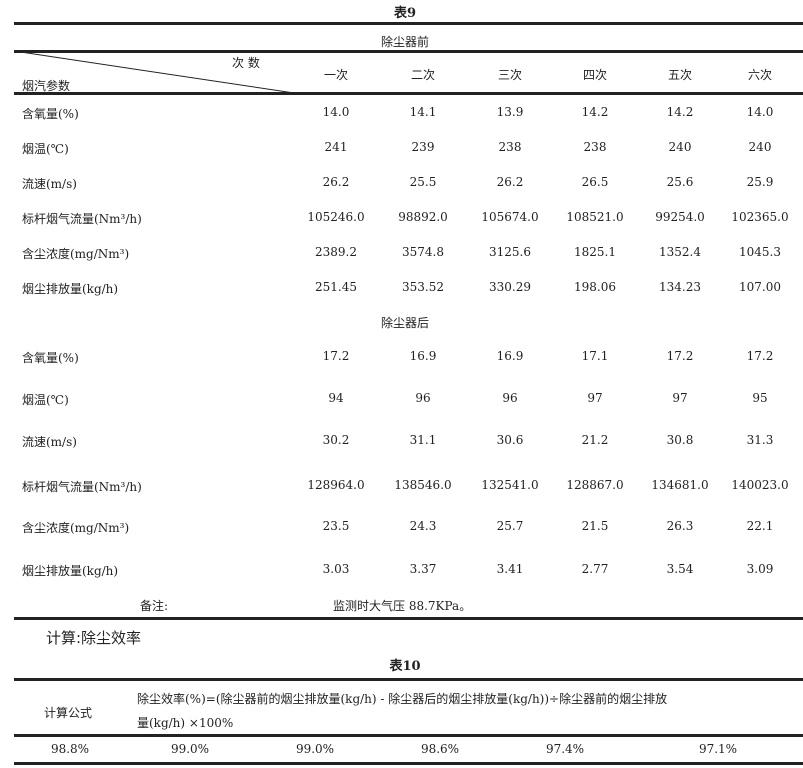 Image resolution: width=803 pixels, height=768 pixels. I want to click on table-cell: 30.2, so click(336, 440).